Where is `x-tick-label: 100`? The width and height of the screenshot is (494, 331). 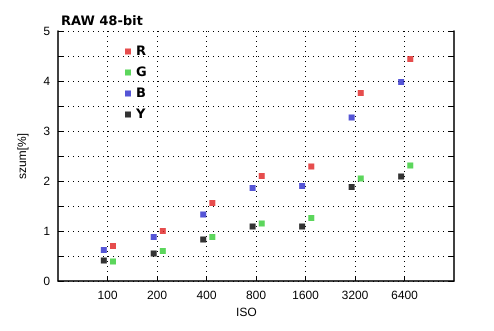
x-tick-label: 100 is located at coordinates (107, 295).